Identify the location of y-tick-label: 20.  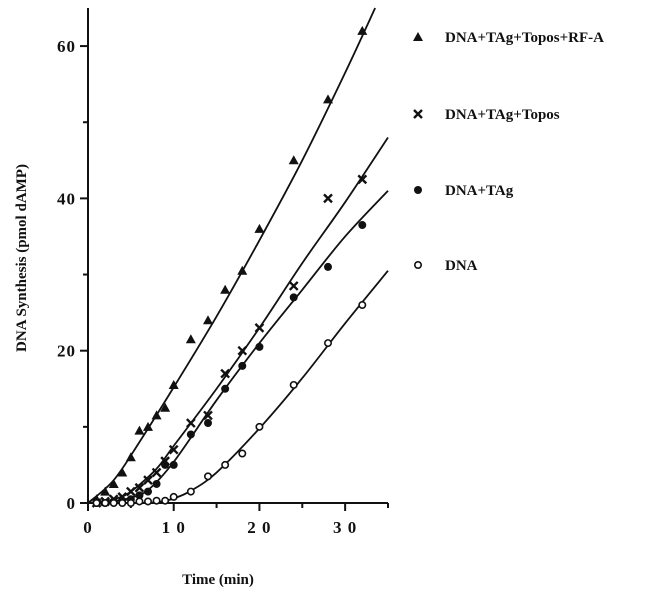
(66, 351).